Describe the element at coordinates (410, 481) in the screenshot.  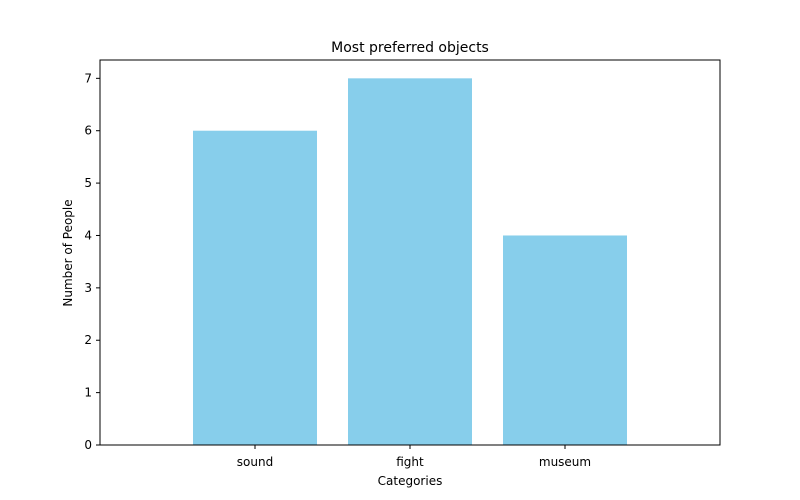
I see `x-axis-label: Categories` at that location.